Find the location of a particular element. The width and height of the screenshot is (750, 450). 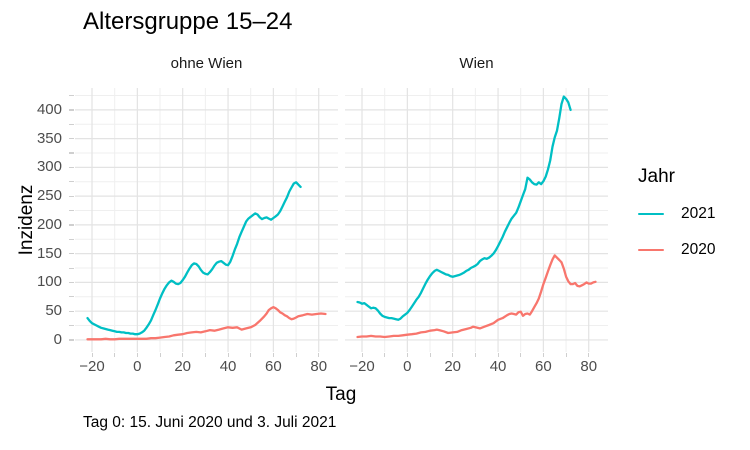

legend-key-line-2020 is located at coordinates (651, 250).